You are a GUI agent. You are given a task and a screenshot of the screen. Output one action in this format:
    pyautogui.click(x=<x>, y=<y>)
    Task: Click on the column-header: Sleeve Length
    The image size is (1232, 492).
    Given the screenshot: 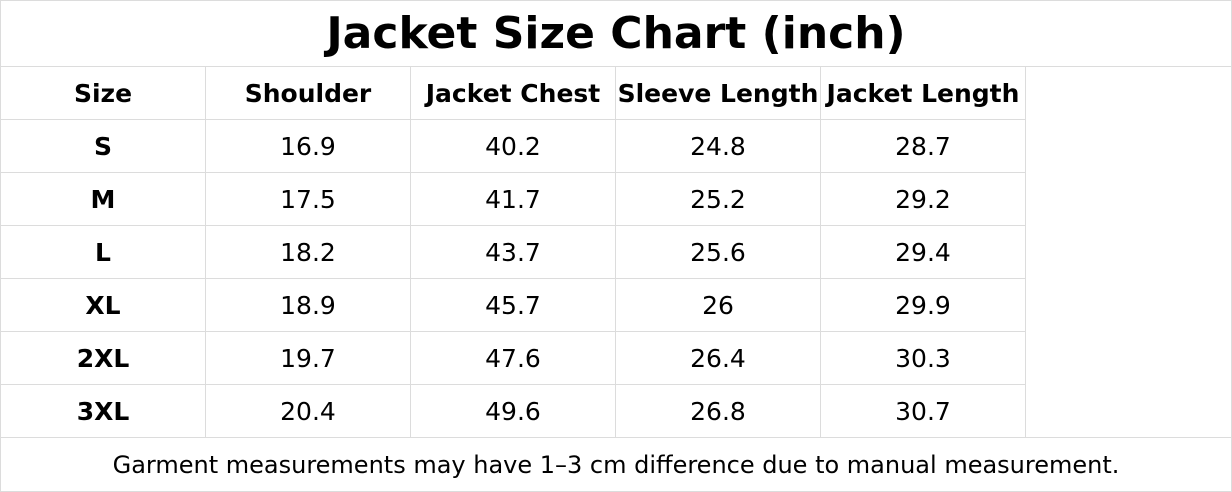 What is the action you would take?
    pyautogui.click(x=718, y=93)
    